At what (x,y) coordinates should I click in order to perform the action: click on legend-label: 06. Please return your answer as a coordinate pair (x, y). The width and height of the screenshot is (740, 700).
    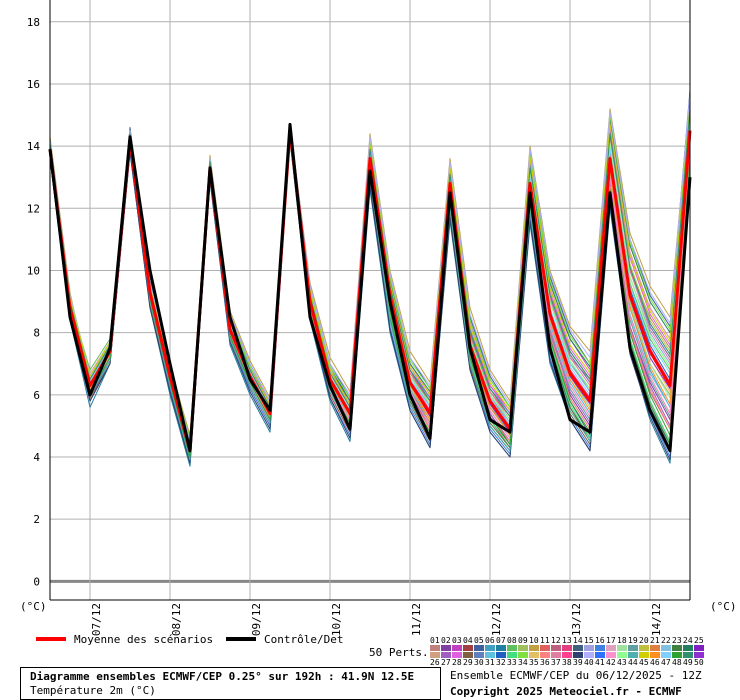
    Looking at the image, I should click on (490, 640).